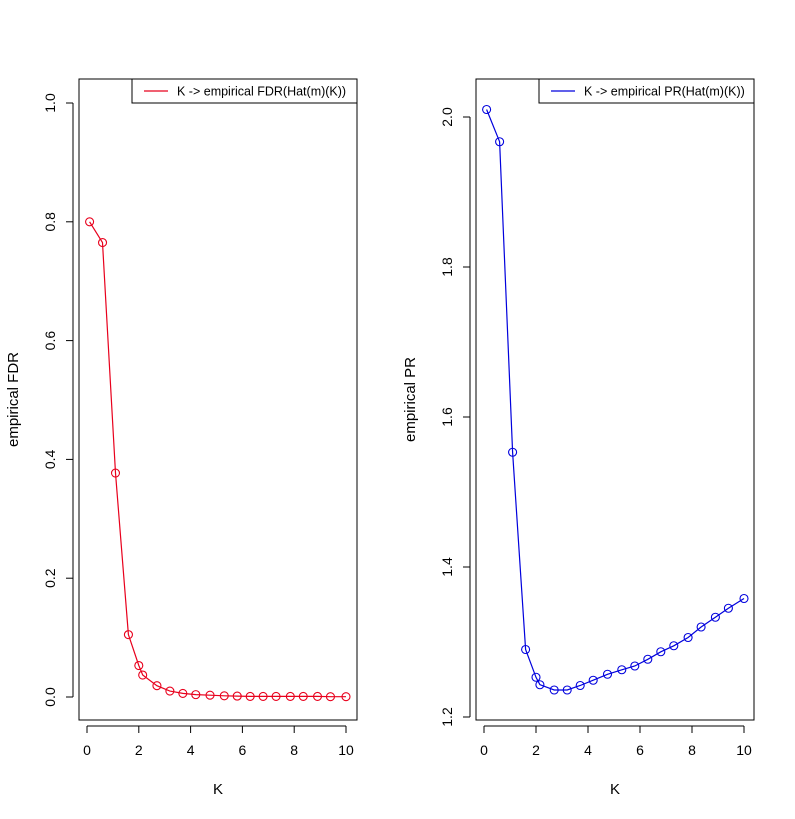 The height and width of the screenshot is (819, 795). Describe the element at coordinates (50, 459) in the screenshot. I see `y-tick-label: 0.4` at that location.